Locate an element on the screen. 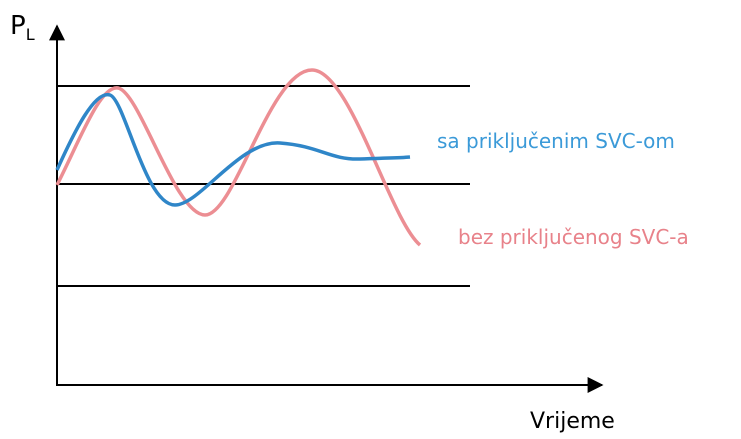 The image size is (741, 439). y-axis-label: PL is located at coordinates (22, 27).